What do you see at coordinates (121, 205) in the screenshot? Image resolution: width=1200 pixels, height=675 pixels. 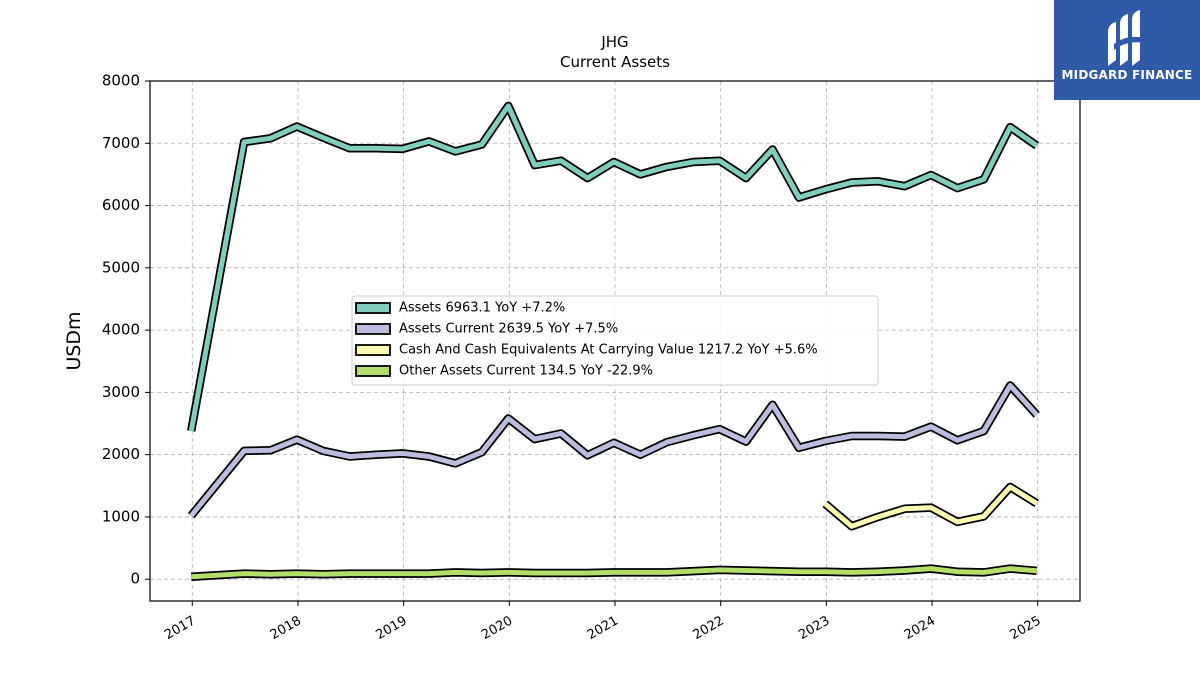 I see `y-tick-label: 6000` at bounding box center [121, 205].